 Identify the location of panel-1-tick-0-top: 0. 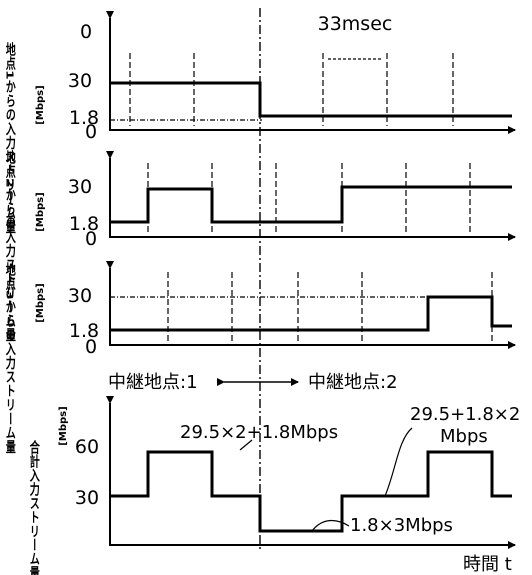
(86, 32).